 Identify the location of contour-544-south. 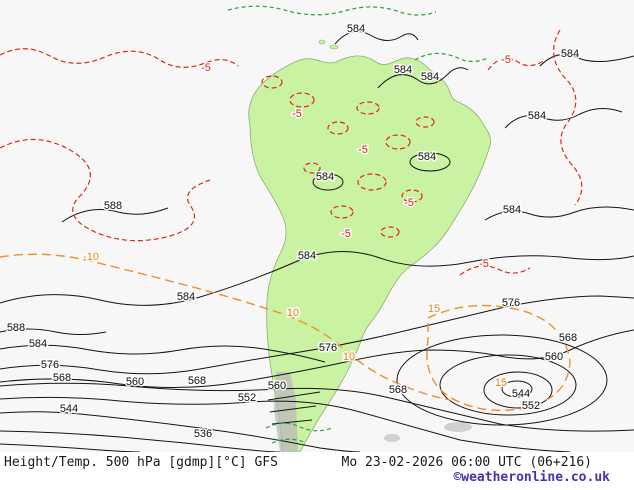
(180, 431).